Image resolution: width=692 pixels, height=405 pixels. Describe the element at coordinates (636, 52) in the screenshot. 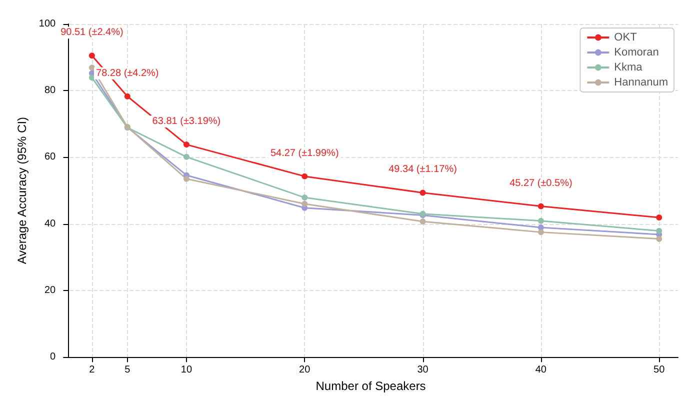

I see `legend-label: Komoran` at that location.